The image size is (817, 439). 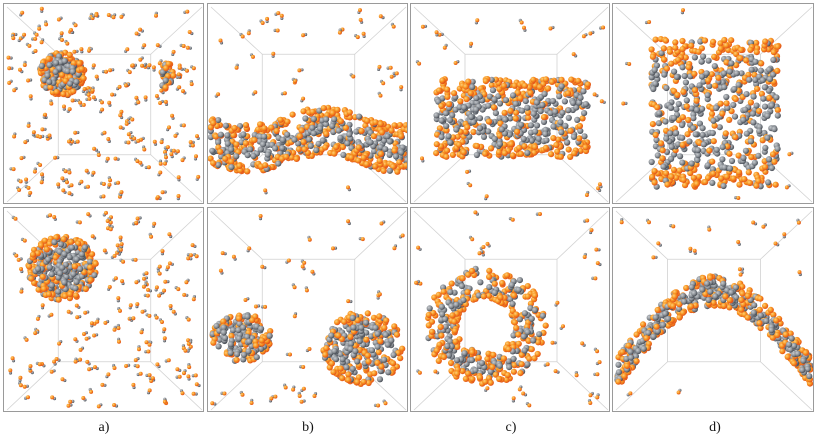 What do you see at coordinates (308, 427) in the screenshot?
I see `caption-b: b)` at bounding box center [308, 427].